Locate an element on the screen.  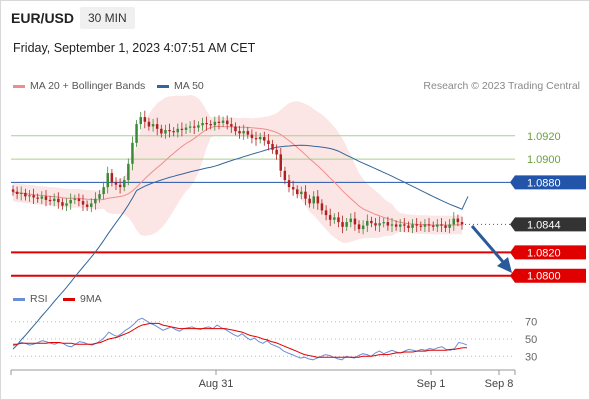
legend-rsi: RSI is located at coordinates (30, 299).